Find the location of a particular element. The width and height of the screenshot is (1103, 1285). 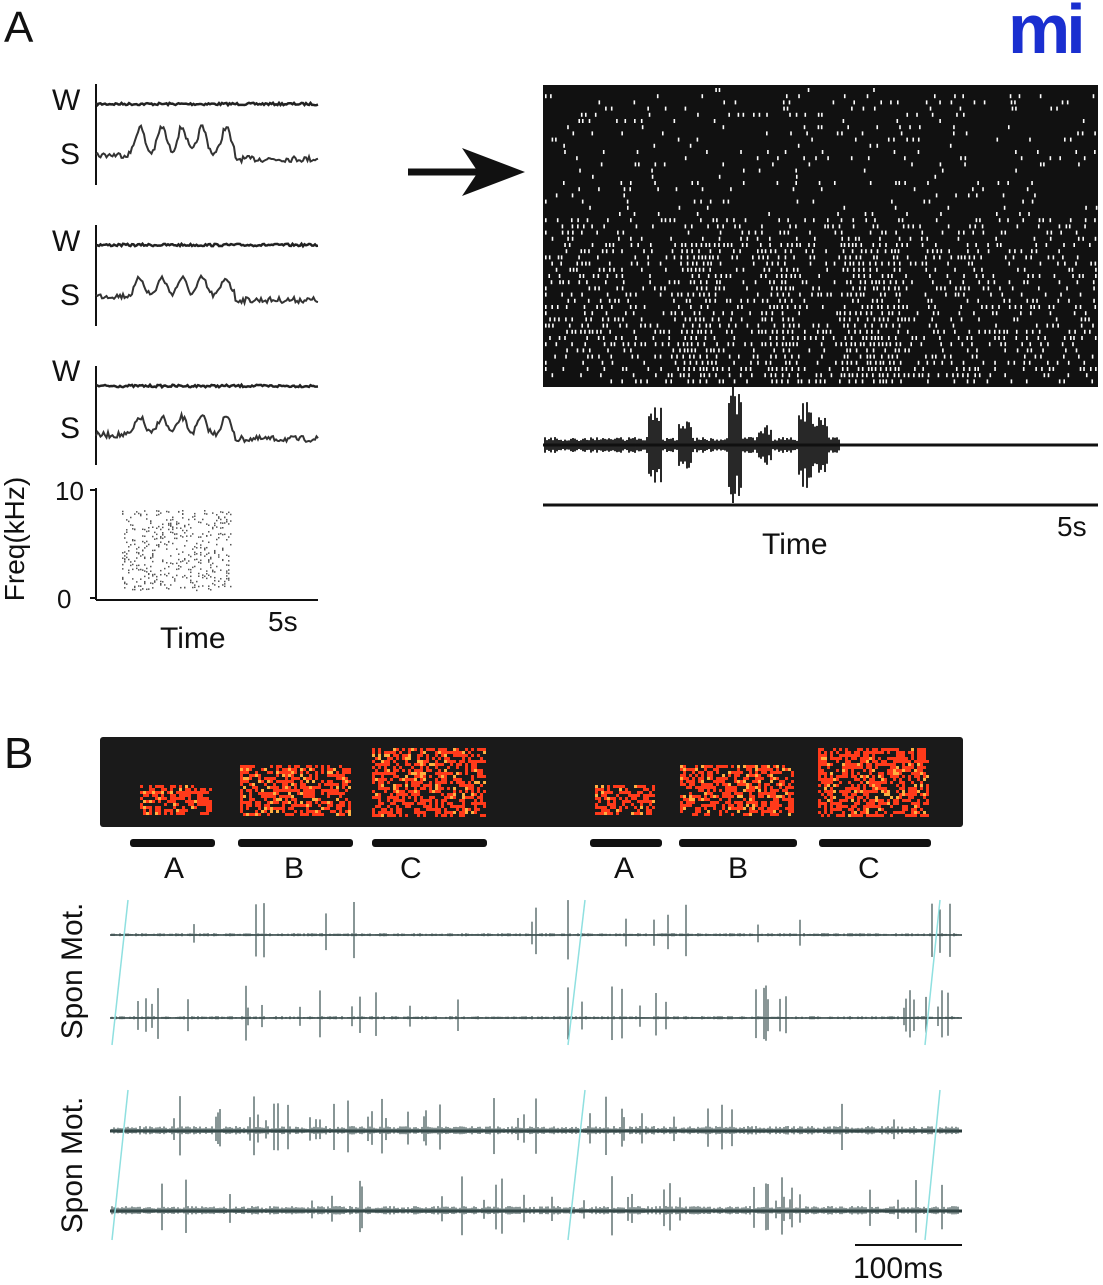

w-trace is located at coordinates (207, 386).